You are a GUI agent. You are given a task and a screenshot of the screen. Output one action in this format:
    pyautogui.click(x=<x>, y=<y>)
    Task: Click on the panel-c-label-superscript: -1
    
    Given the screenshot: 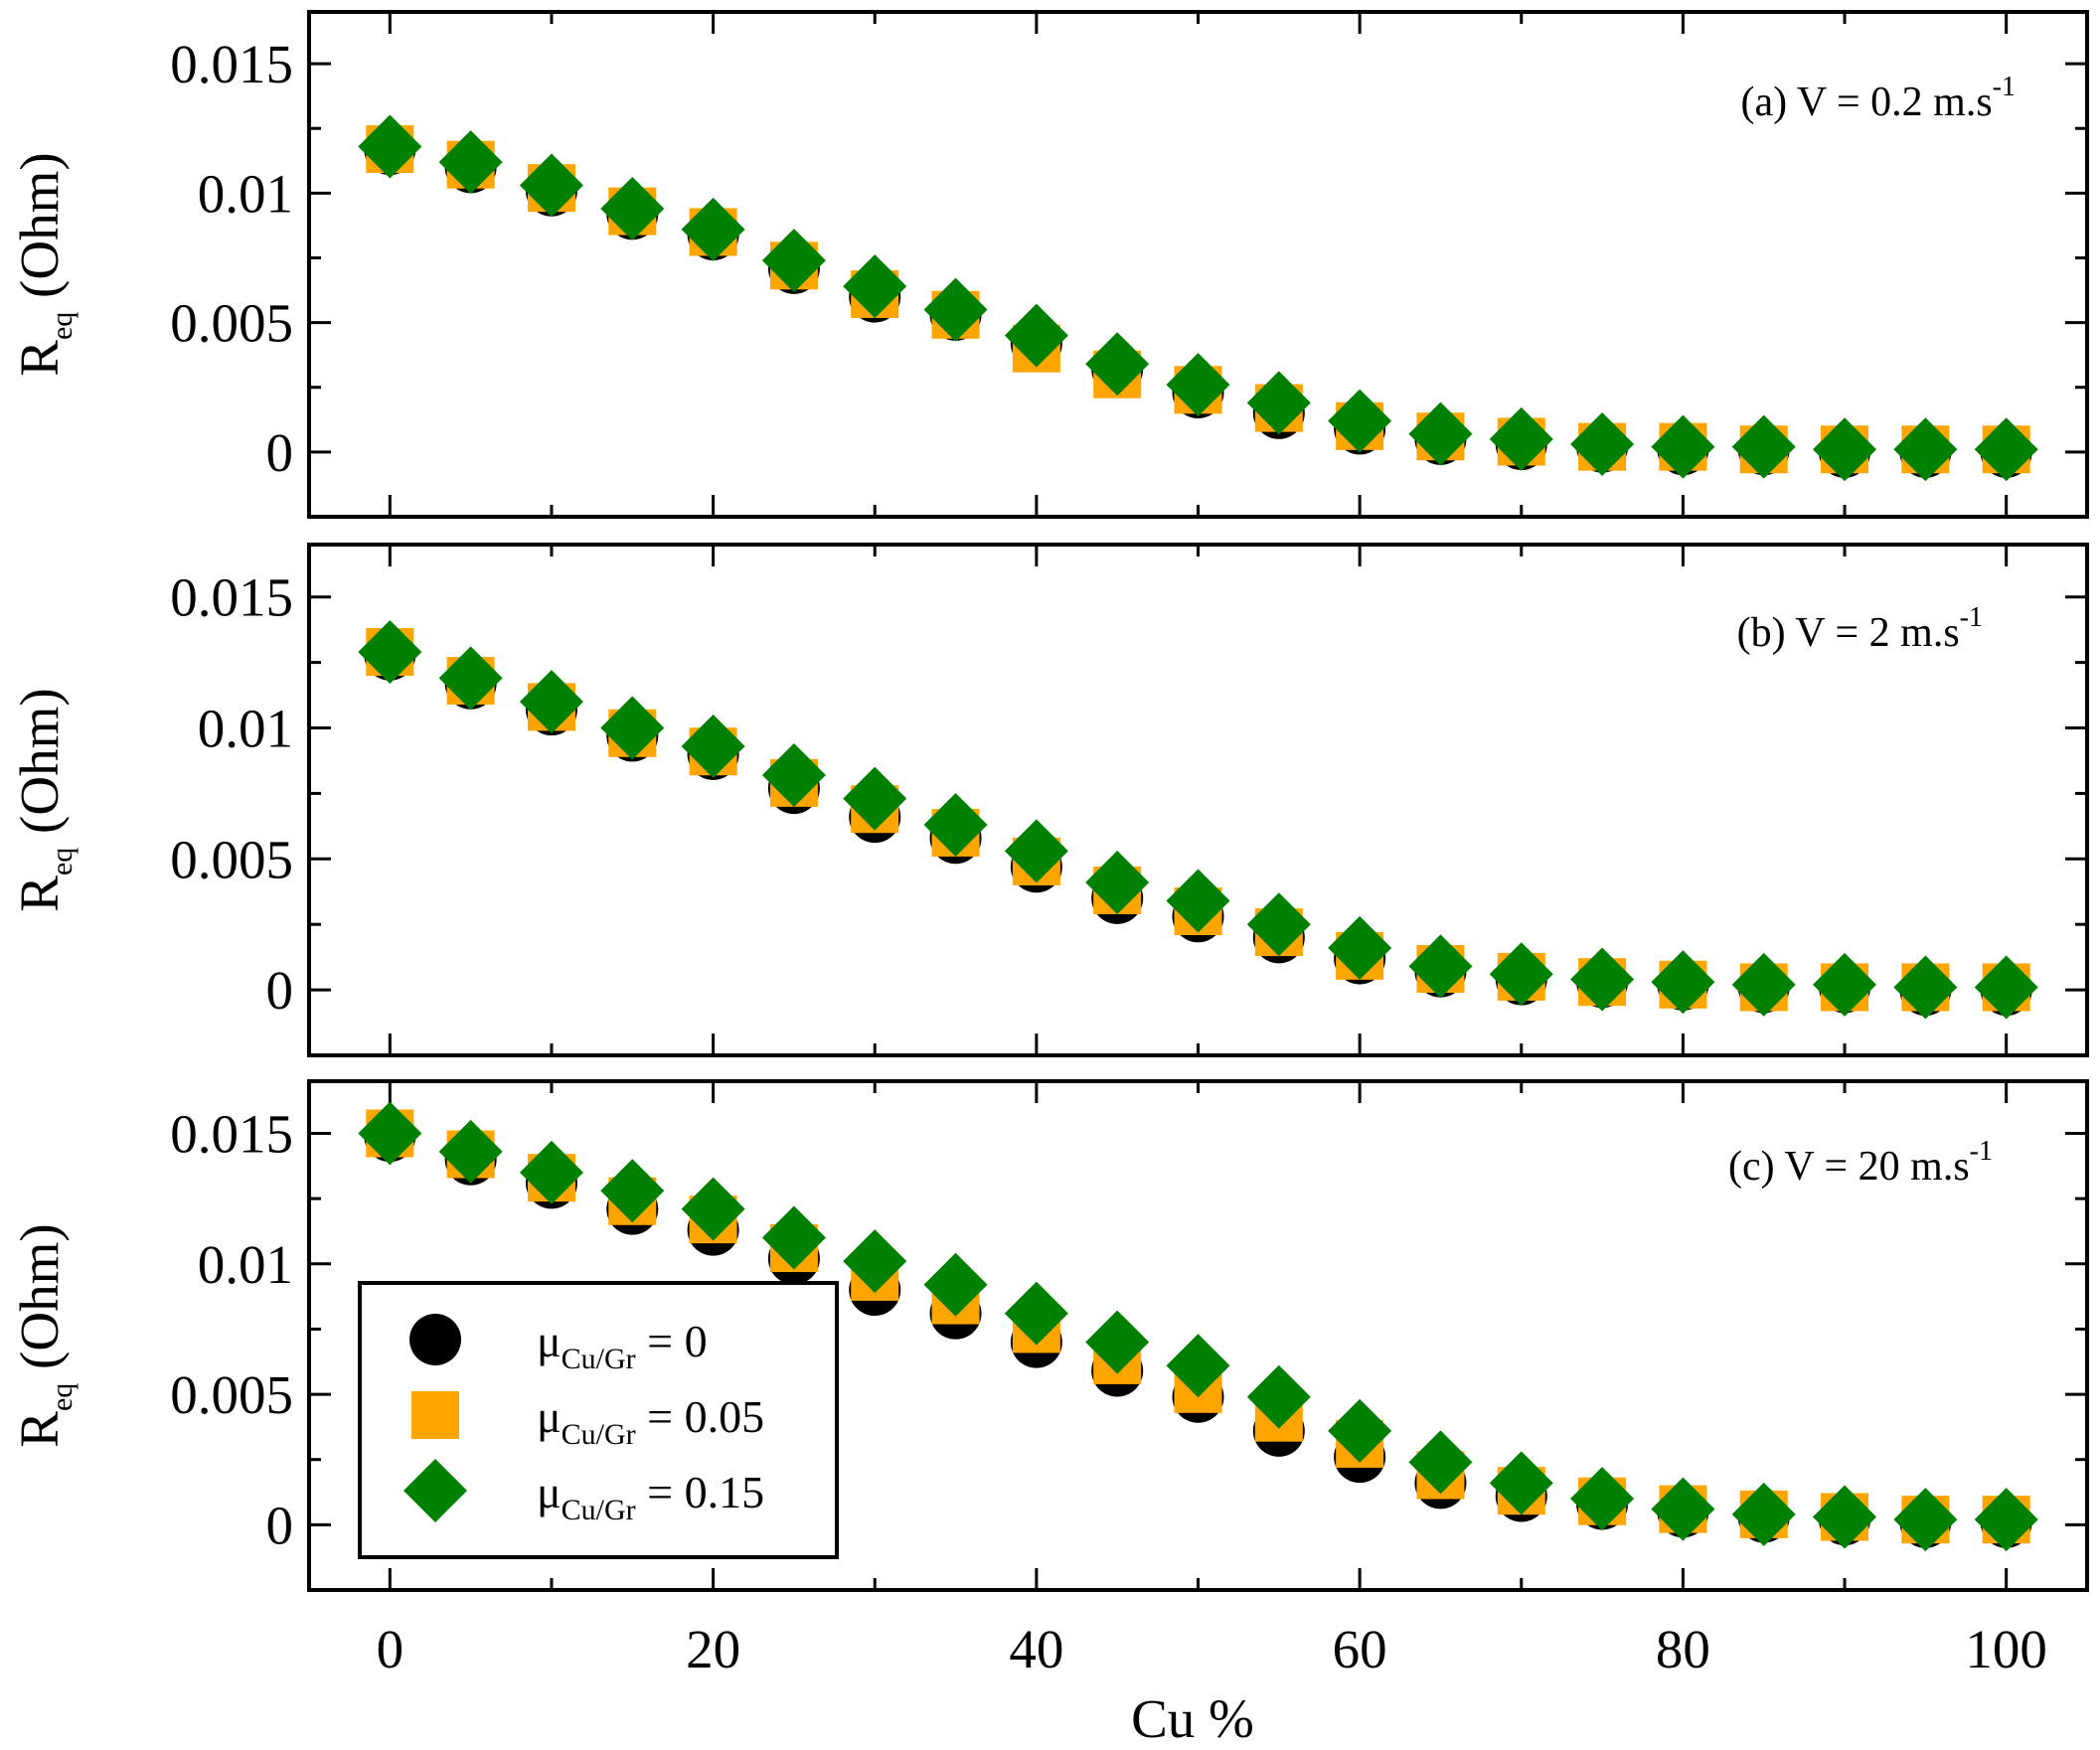 What is the action you would take?
    pyautogui.click(x=1981, y=1151)
    